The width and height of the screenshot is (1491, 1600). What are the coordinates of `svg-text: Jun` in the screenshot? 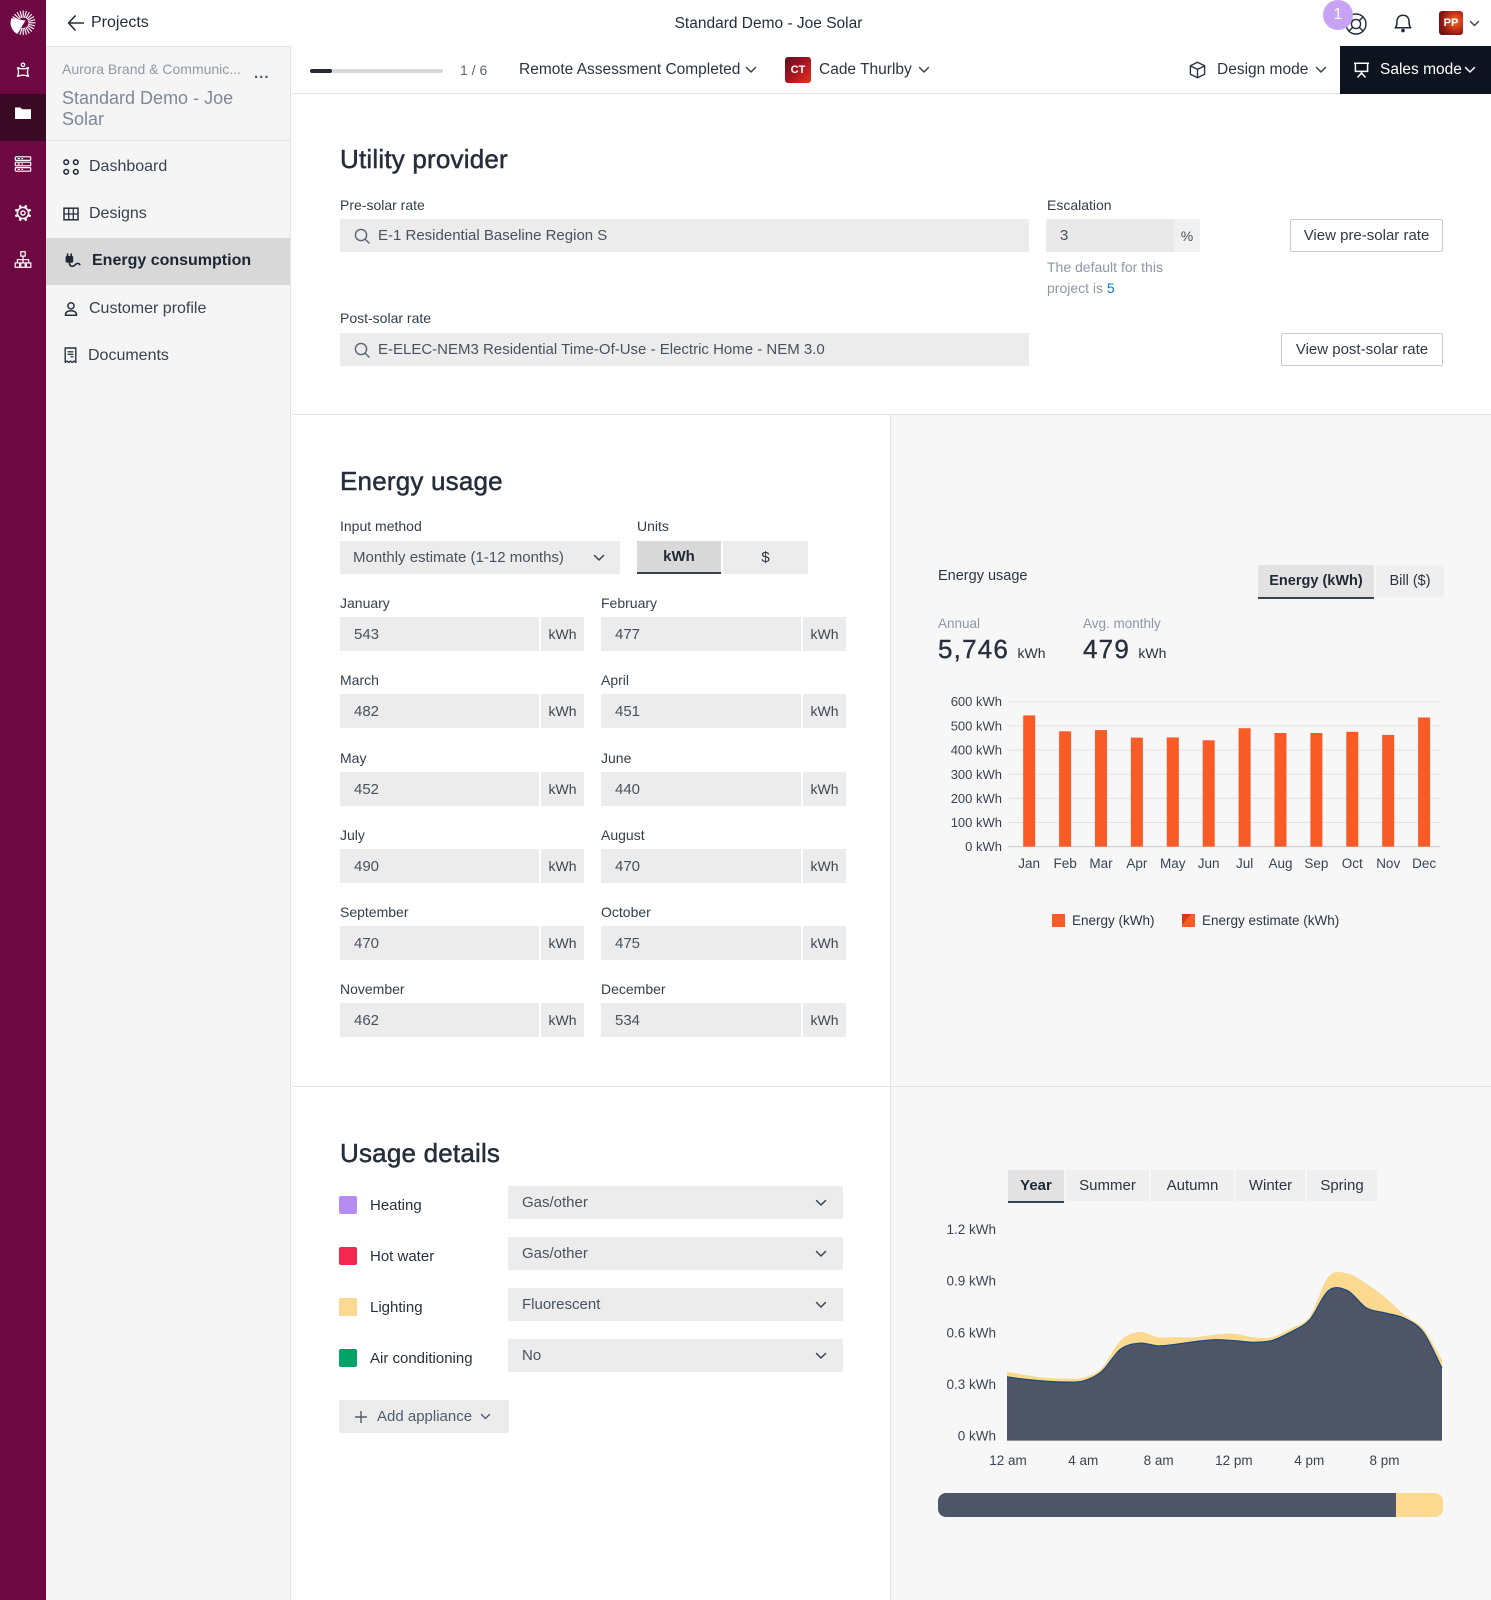 It's located at (1209, 863).